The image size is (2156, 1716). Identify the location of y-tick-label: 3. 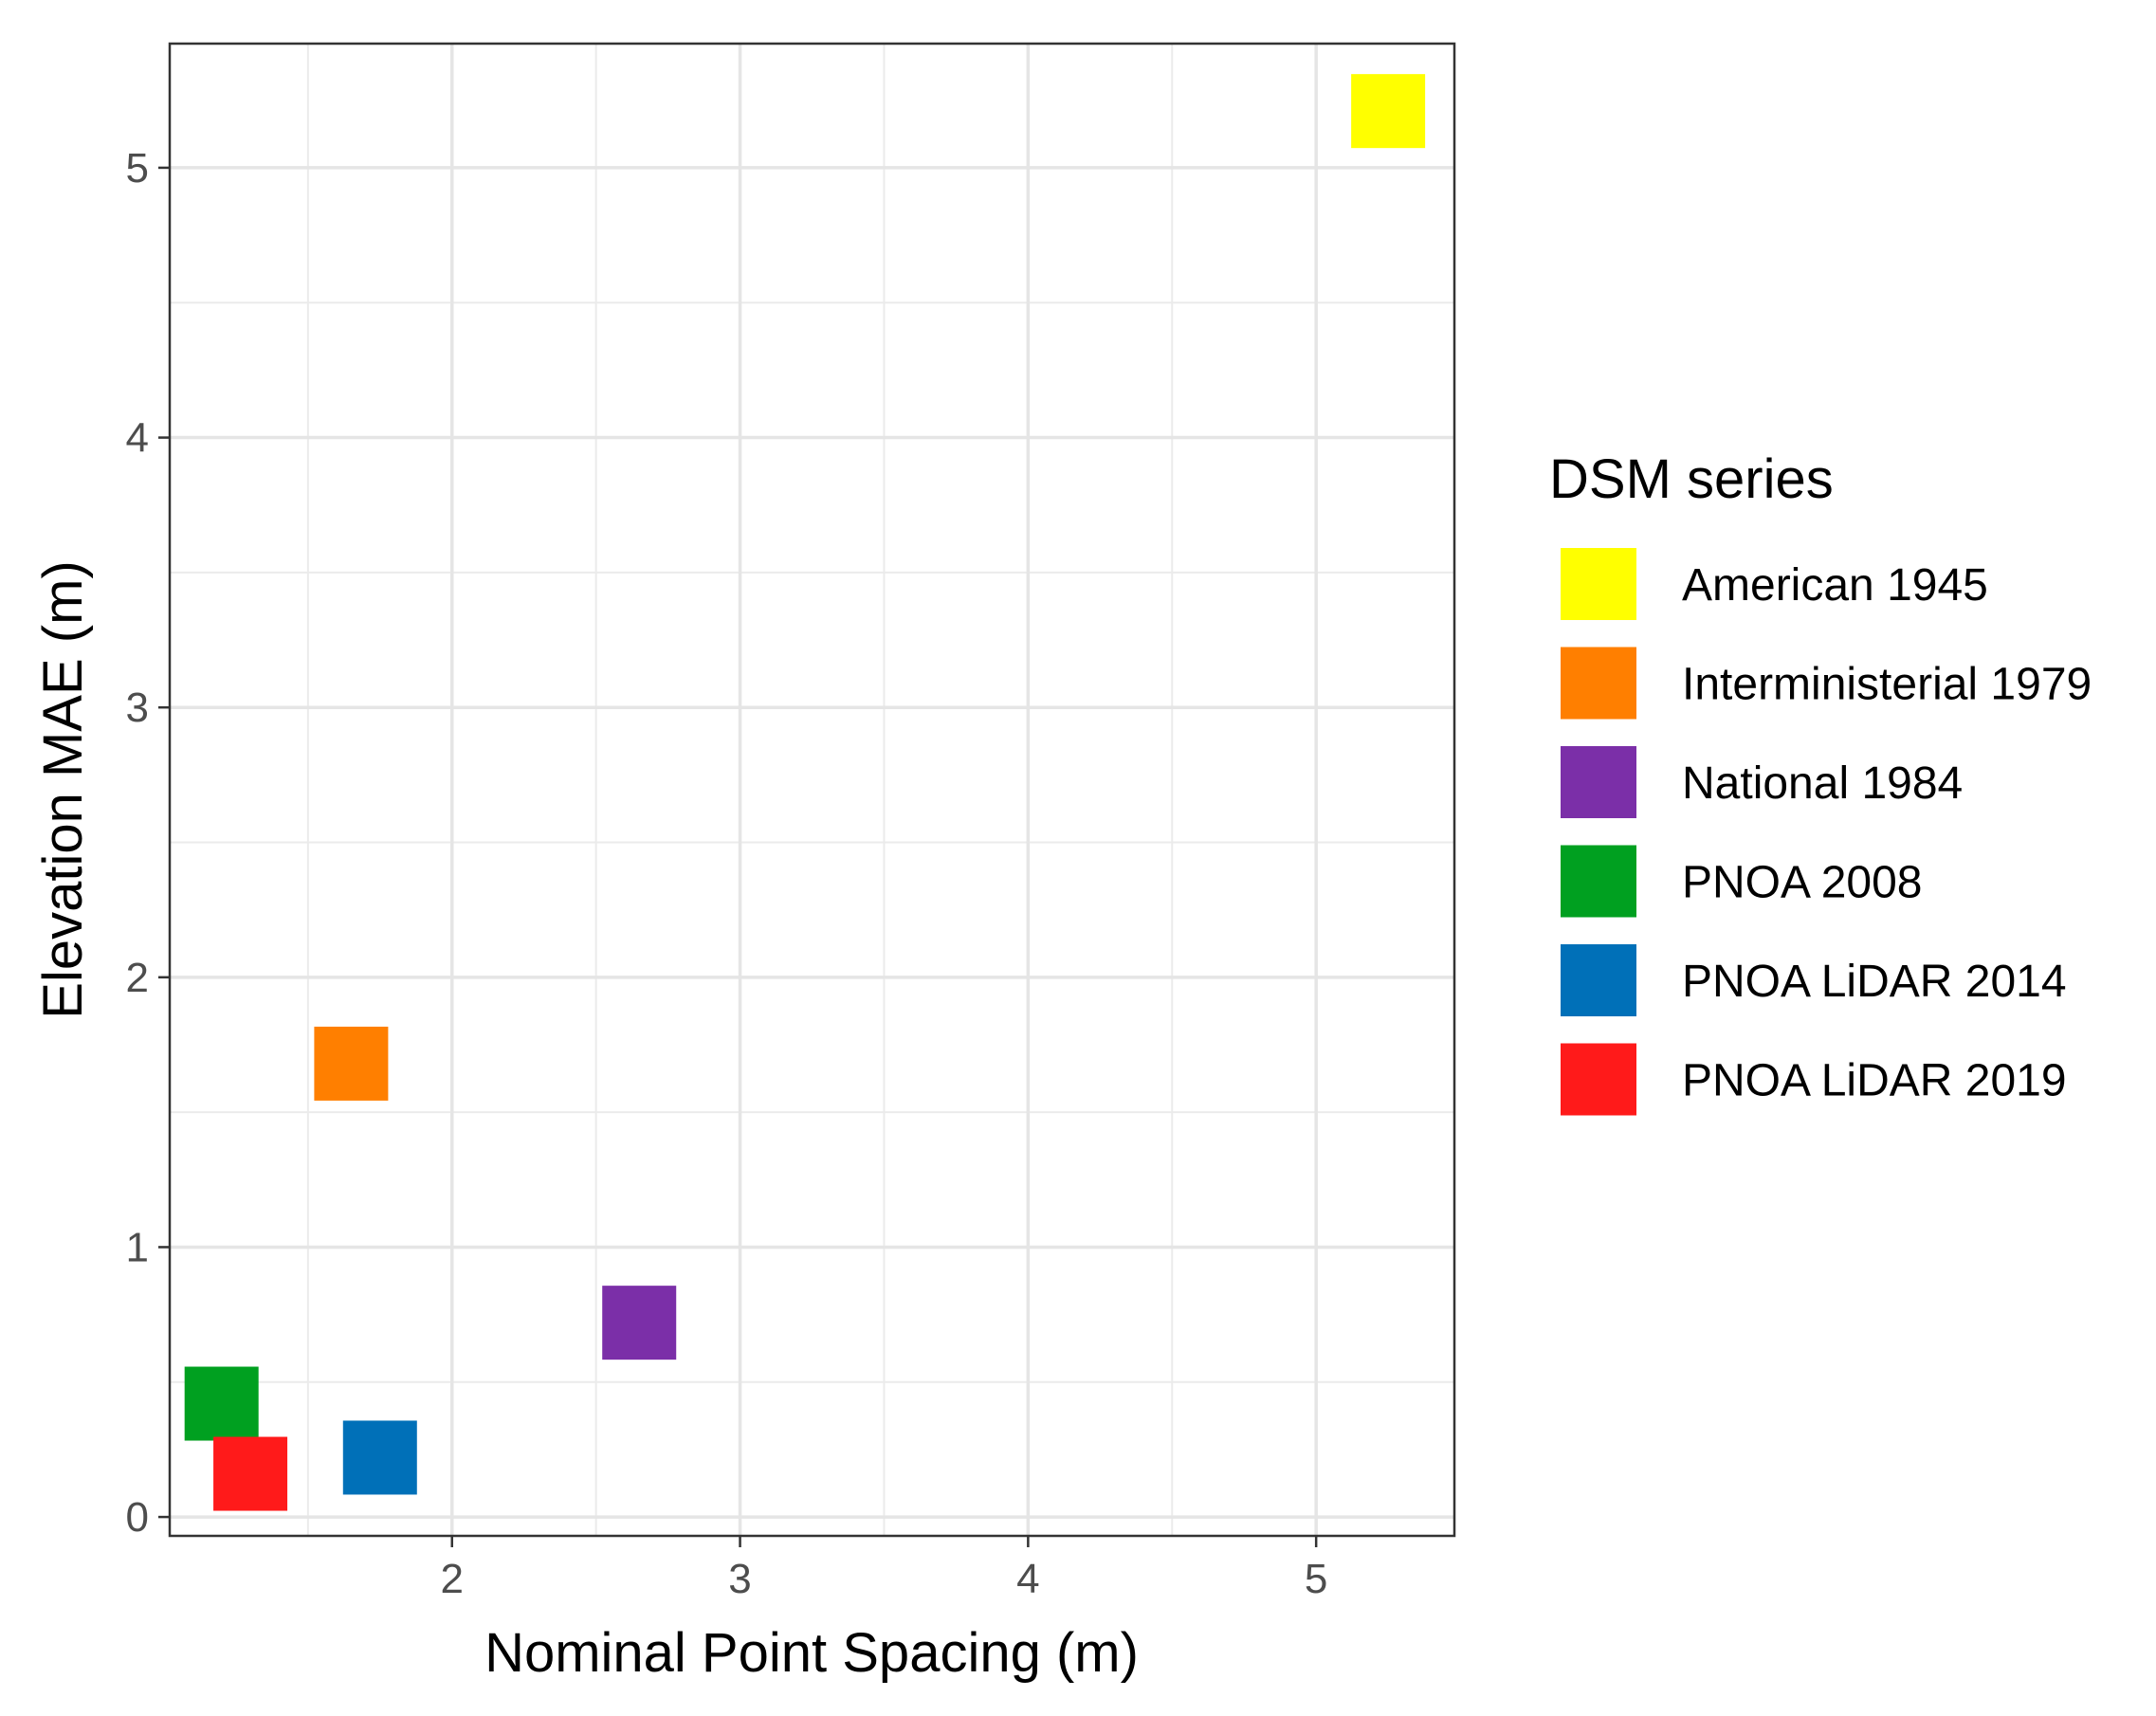
(137, 708).